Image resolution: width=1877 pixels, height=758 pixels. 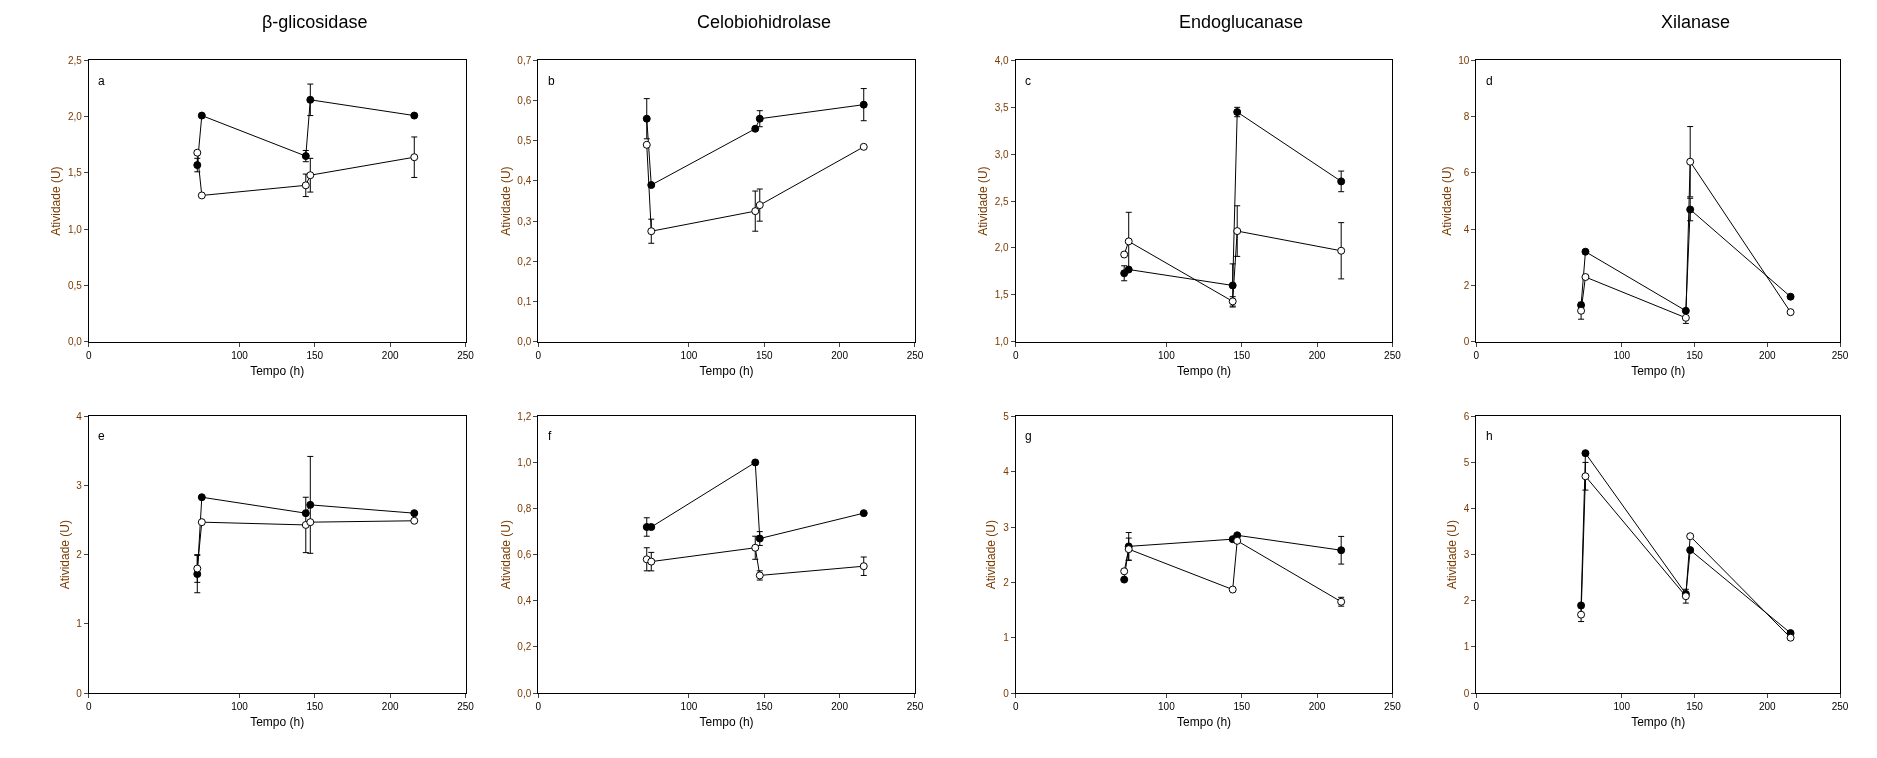 What do you see at coordinates (1466, 117) in the screenshot?
I see `y-tick-label: 8` at bounding box center [1466, 117].